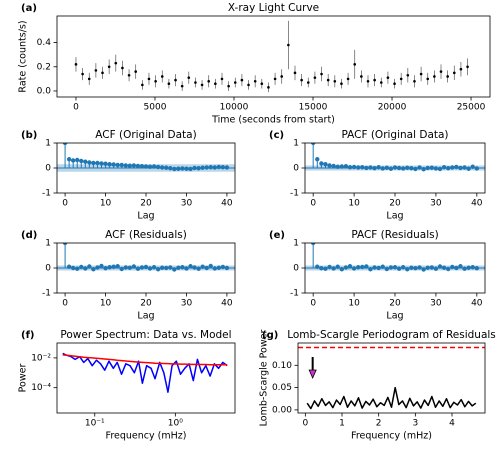 This screenshot has height=451, width=500. I want to click on x-tick-label: 40, so click(477, 304).